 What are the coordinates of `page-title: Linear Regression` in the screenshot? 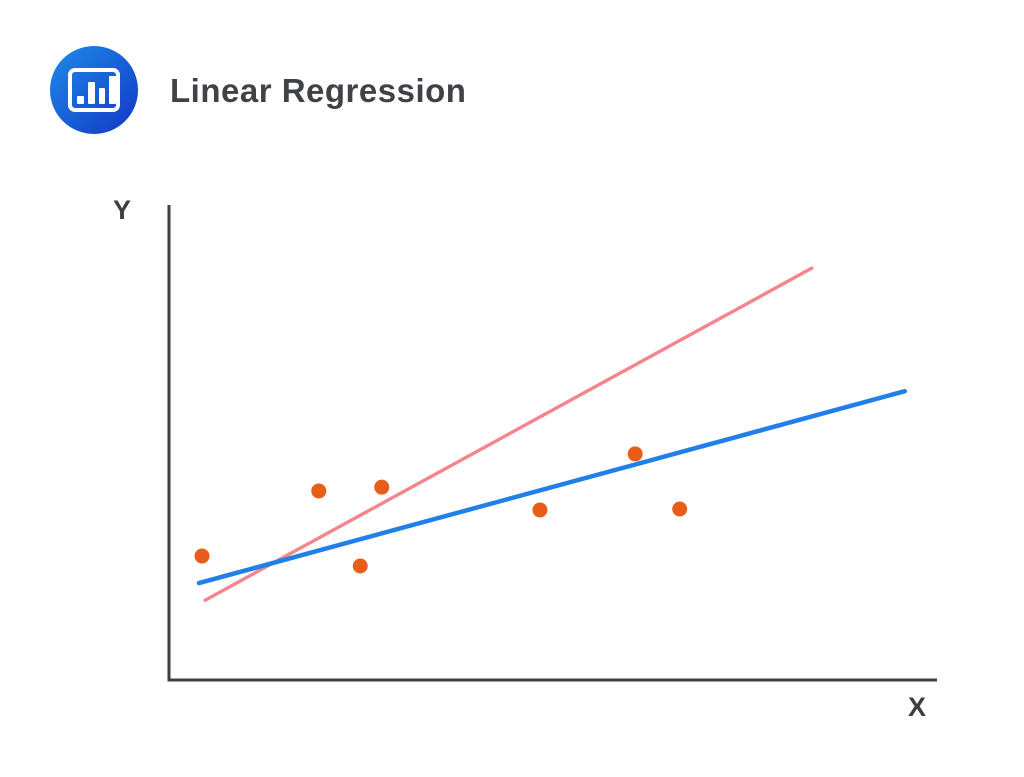 It's located at (318, 90).